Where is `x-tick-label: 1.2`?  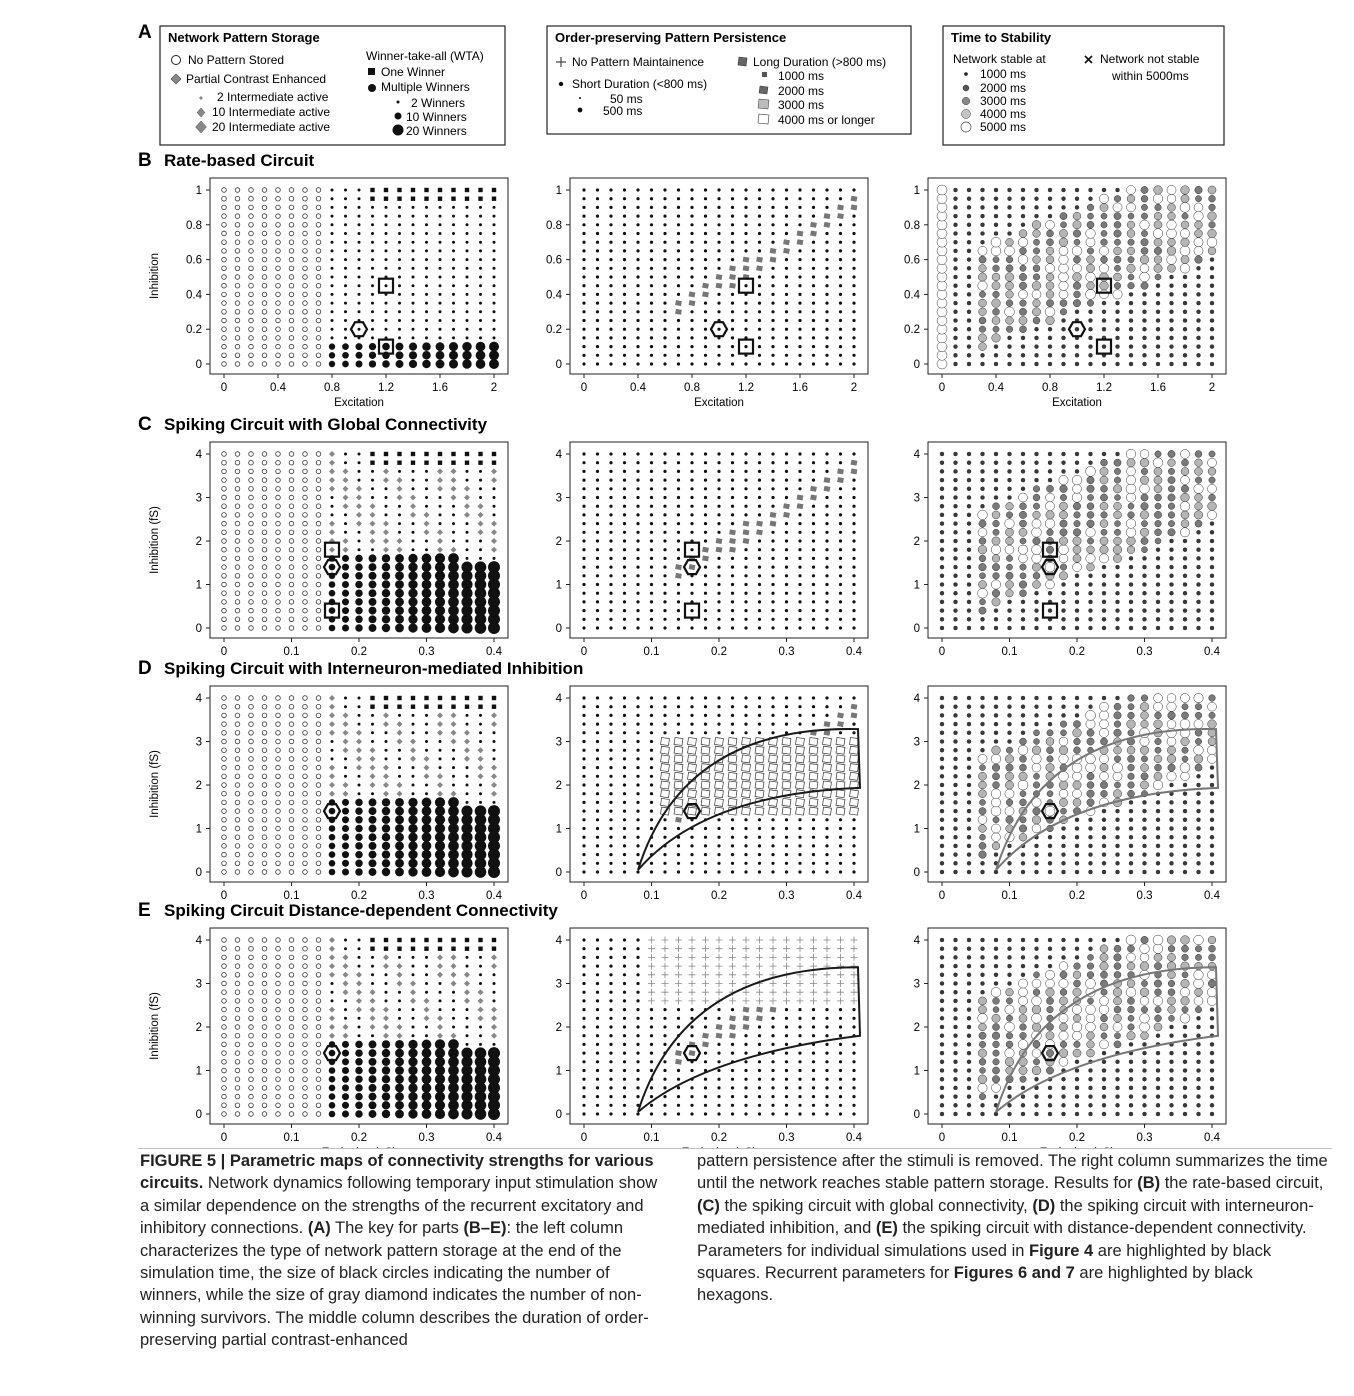 x-tick-label: 1.2 is located at coordinates (746, 388).